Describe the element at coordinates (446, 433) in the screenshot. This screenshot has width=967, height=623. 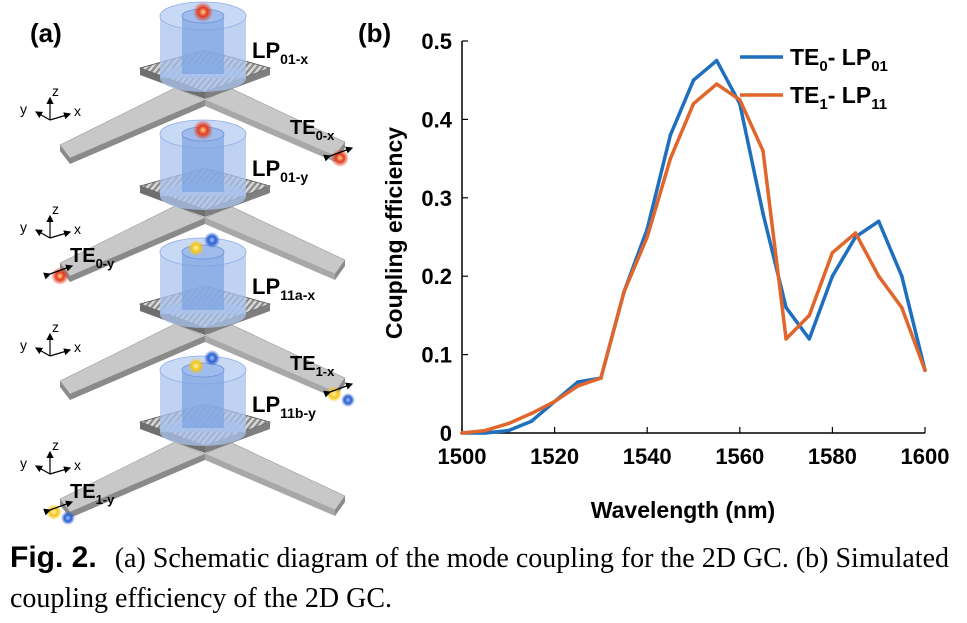
I see `y-tick-label: 0` at that location.